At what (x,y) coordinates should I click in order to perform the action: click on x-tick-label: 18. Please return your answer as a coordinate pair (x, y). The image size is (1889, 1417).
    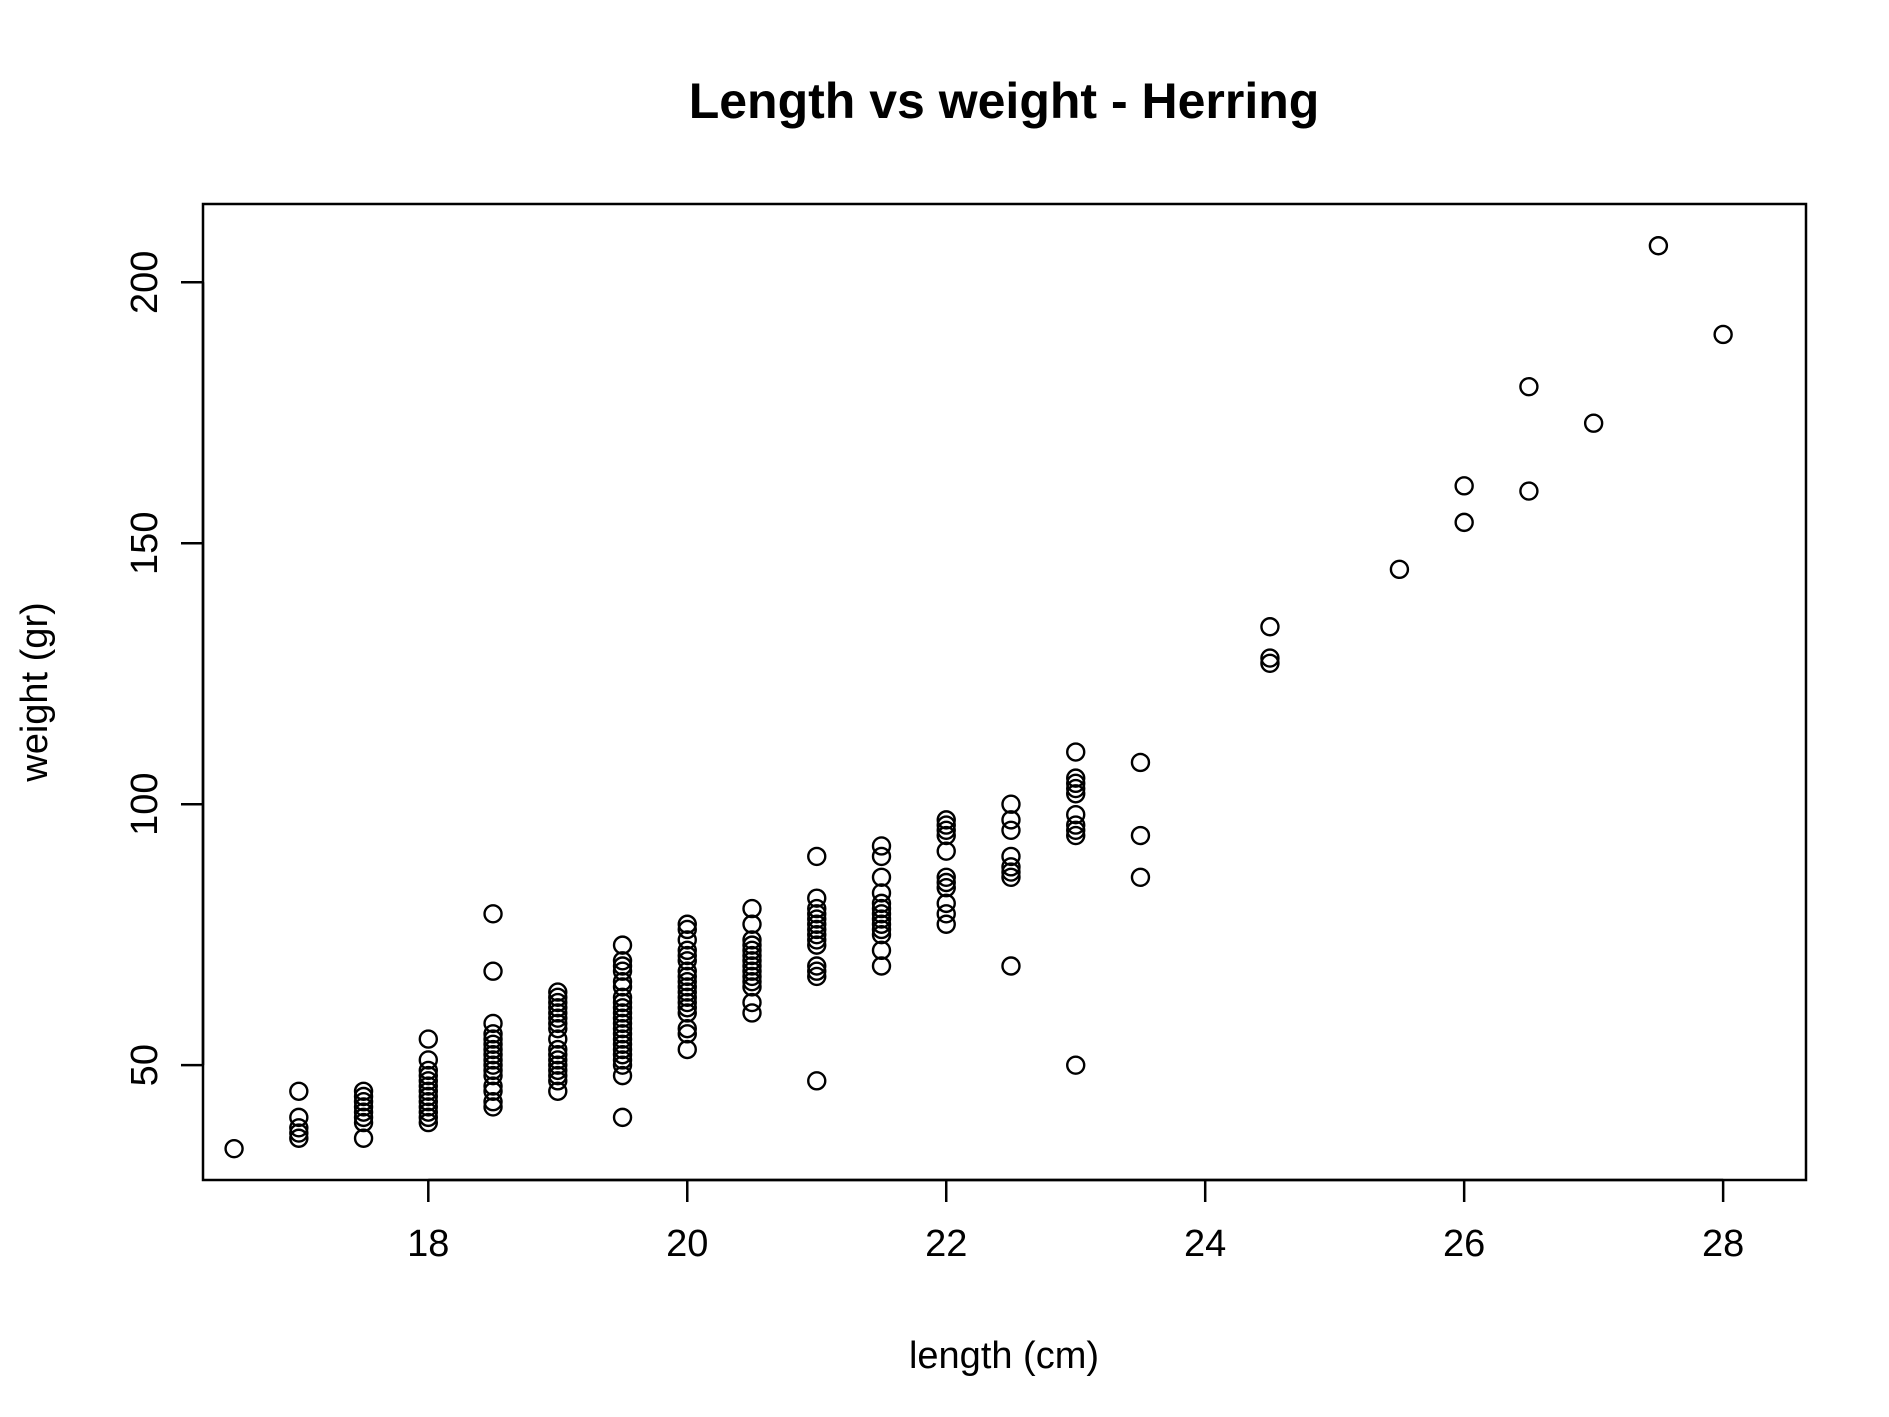
    Looking at the image, I should click on (428, 1244).